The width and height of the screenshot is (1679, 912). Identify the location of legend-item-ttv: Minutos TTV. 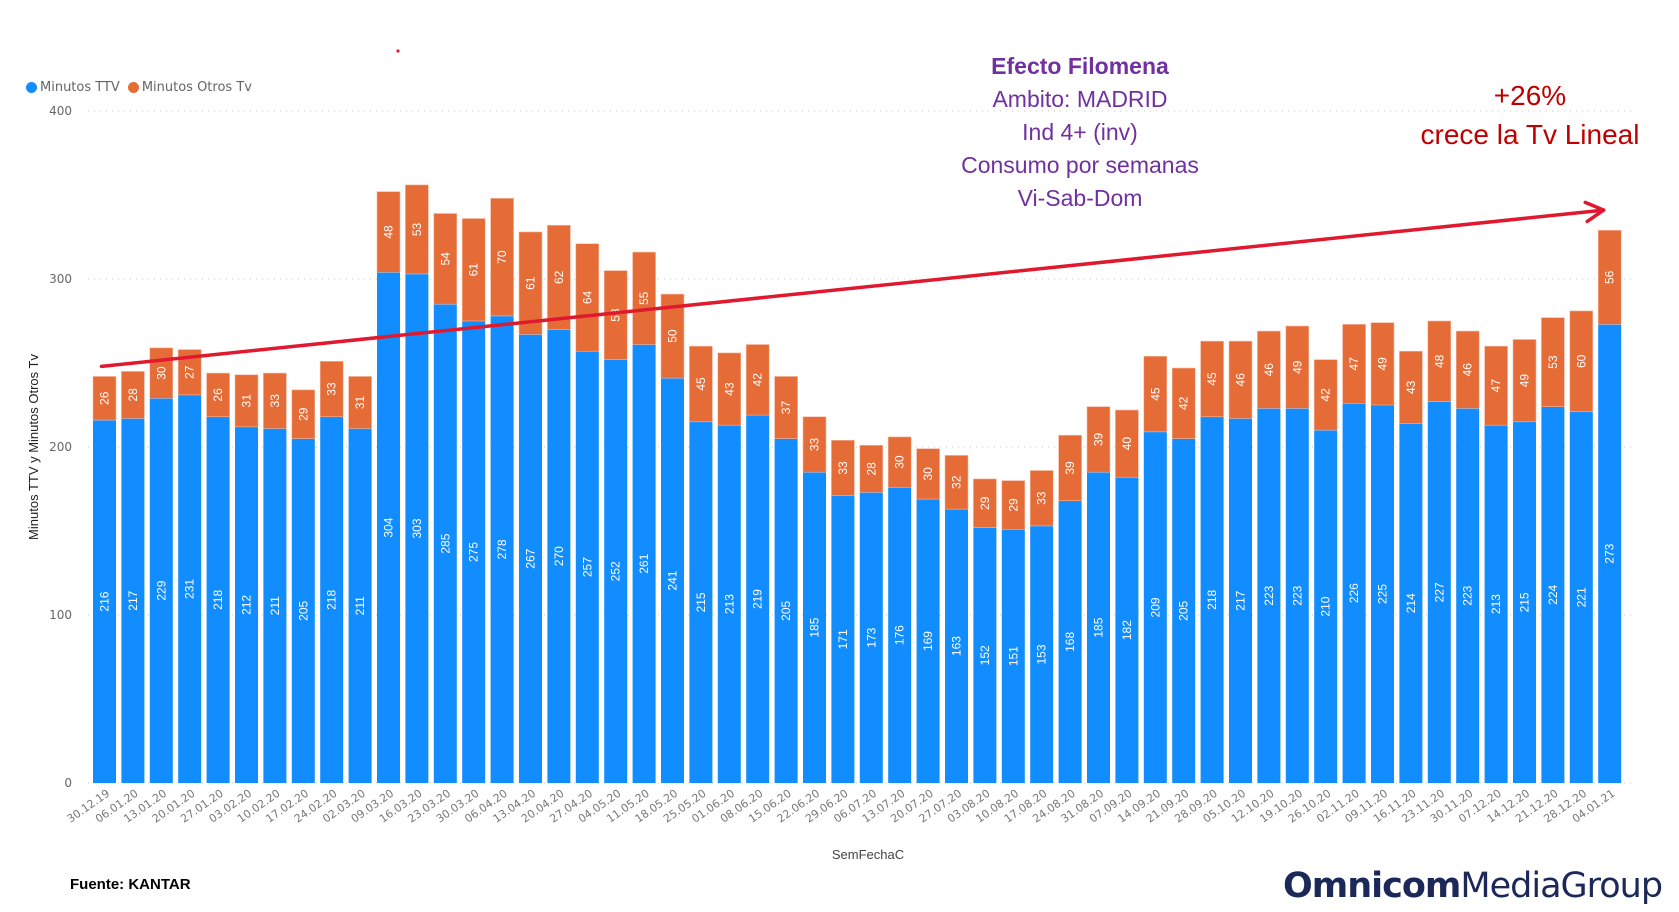
(73, 87).